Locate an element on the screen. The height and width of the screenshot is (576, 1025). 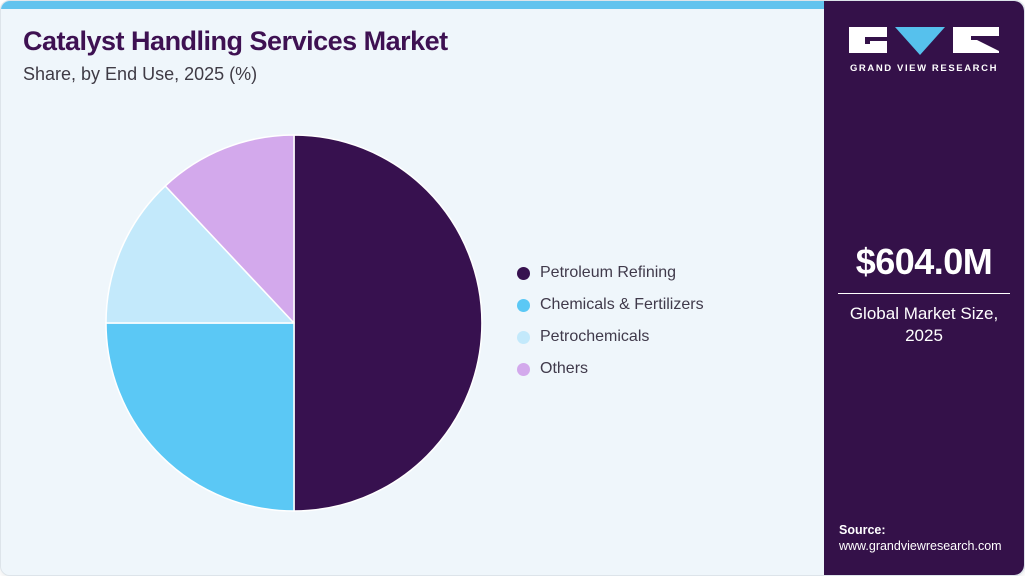
market-size-label: Global Market Size, 2025 is located at coordinates (924, 325).